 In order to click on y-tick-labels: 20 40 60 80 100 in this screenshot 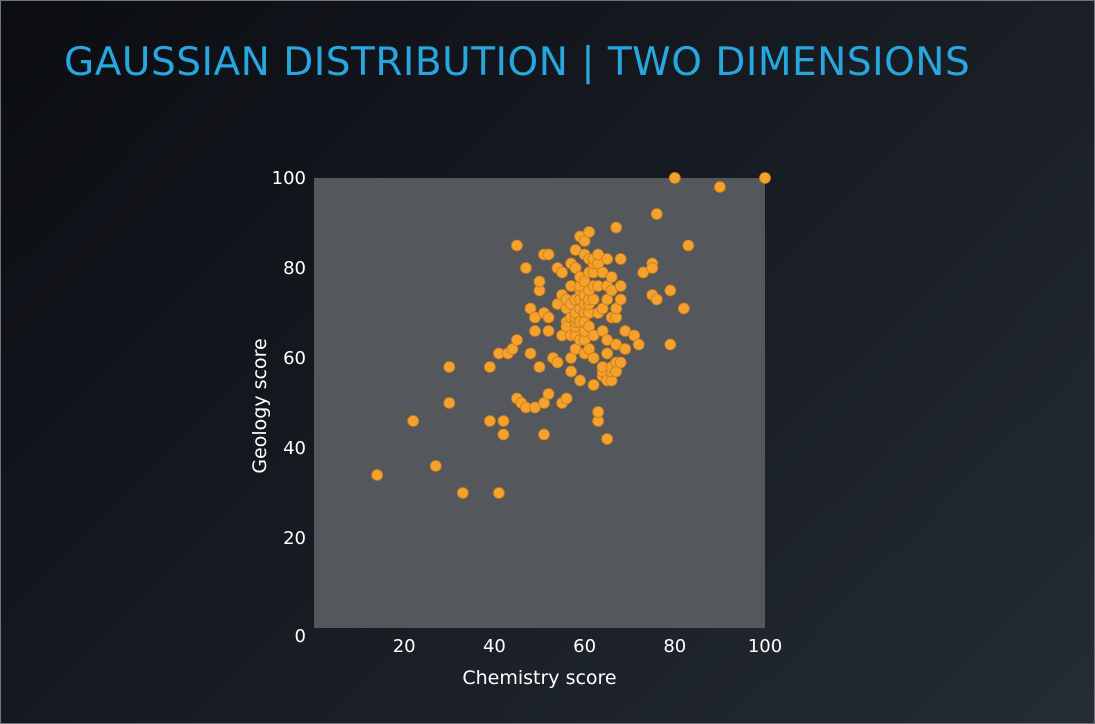, I will do `click(289, 358)`.